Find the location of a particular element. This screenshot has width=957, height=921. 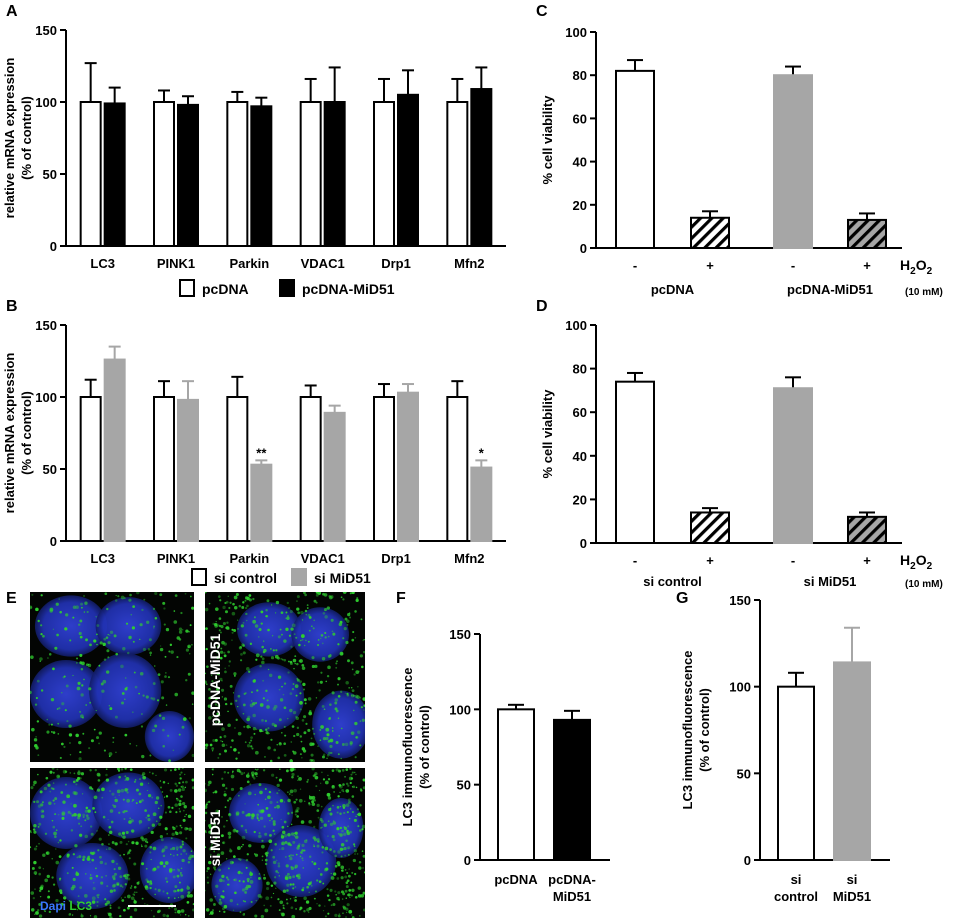

chart-f-y-tick-label: 50 is located at coordinates (464, 785).